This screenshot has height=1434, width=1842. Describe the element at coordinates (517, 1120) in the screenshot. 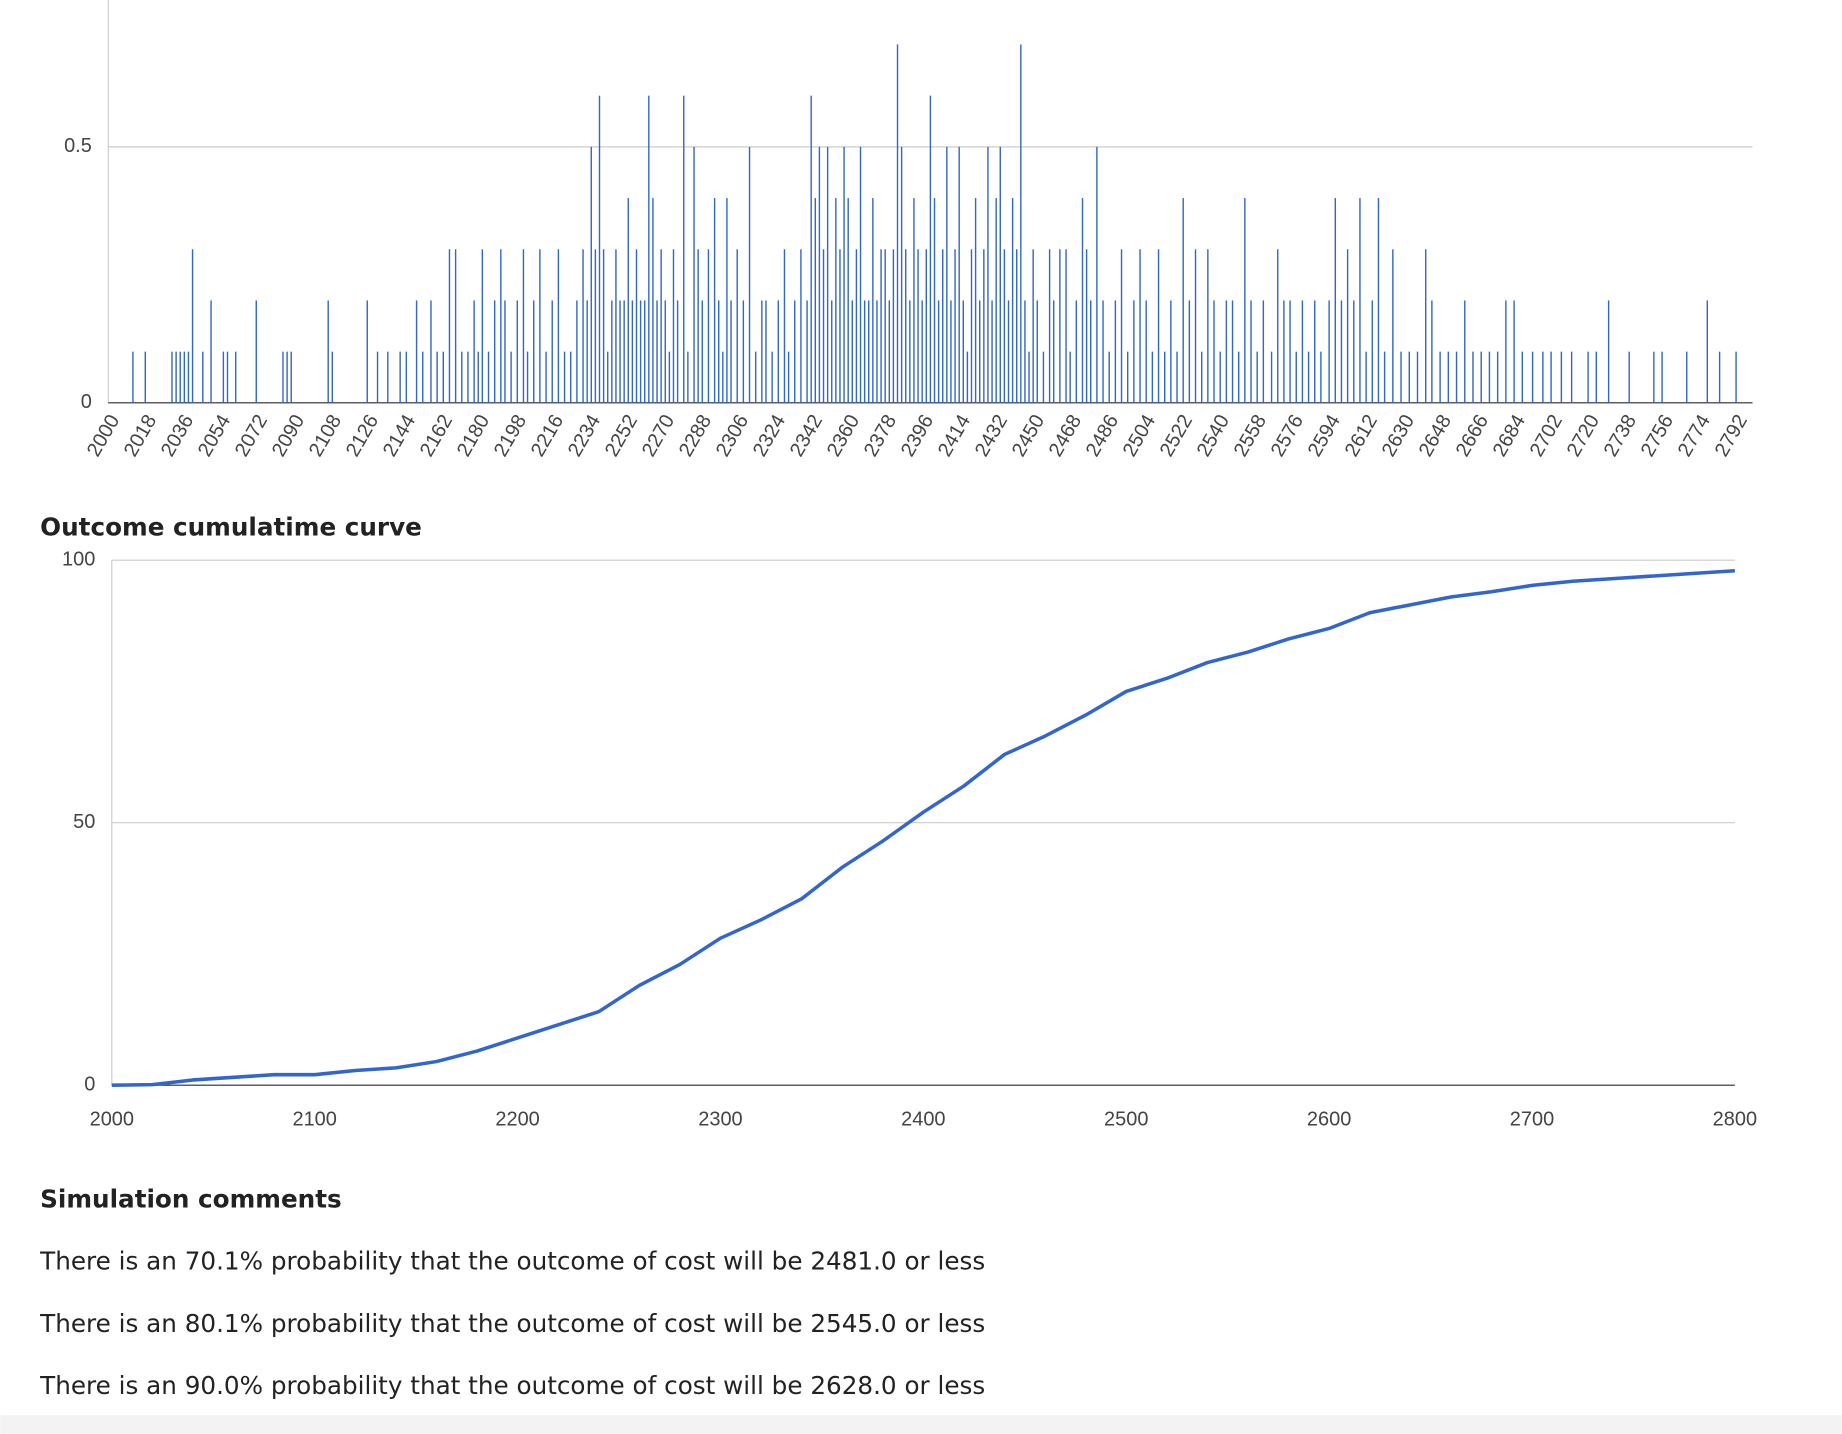

I see `x-tick-label: 2200` at that location.